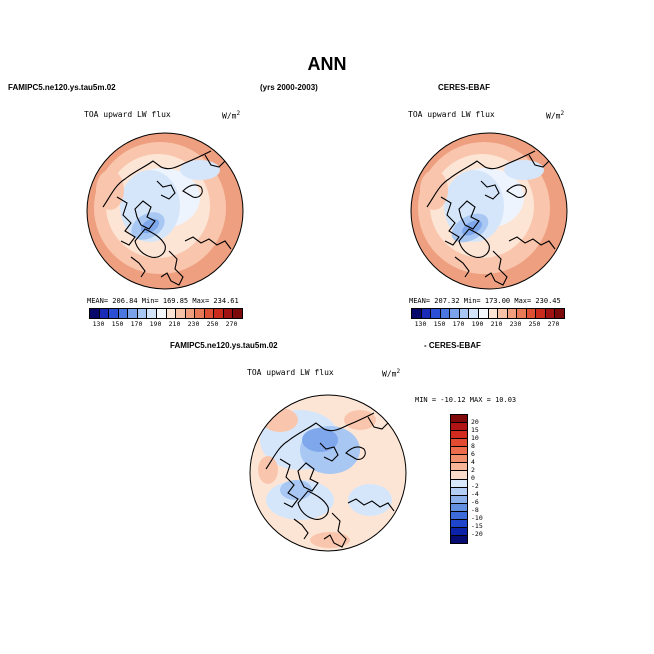 Image resolution: width=654 pixels, height=654 pixels. Describe the element at coordinates (473, 462) in the screenshot. I see `diff-colorbar-tick-label: 4` at that location.